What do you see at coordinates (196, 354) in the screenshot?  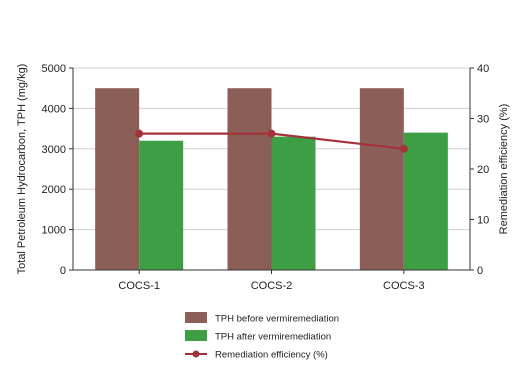 I see `legend-swatch-marker` at bounding box center [196, 354].